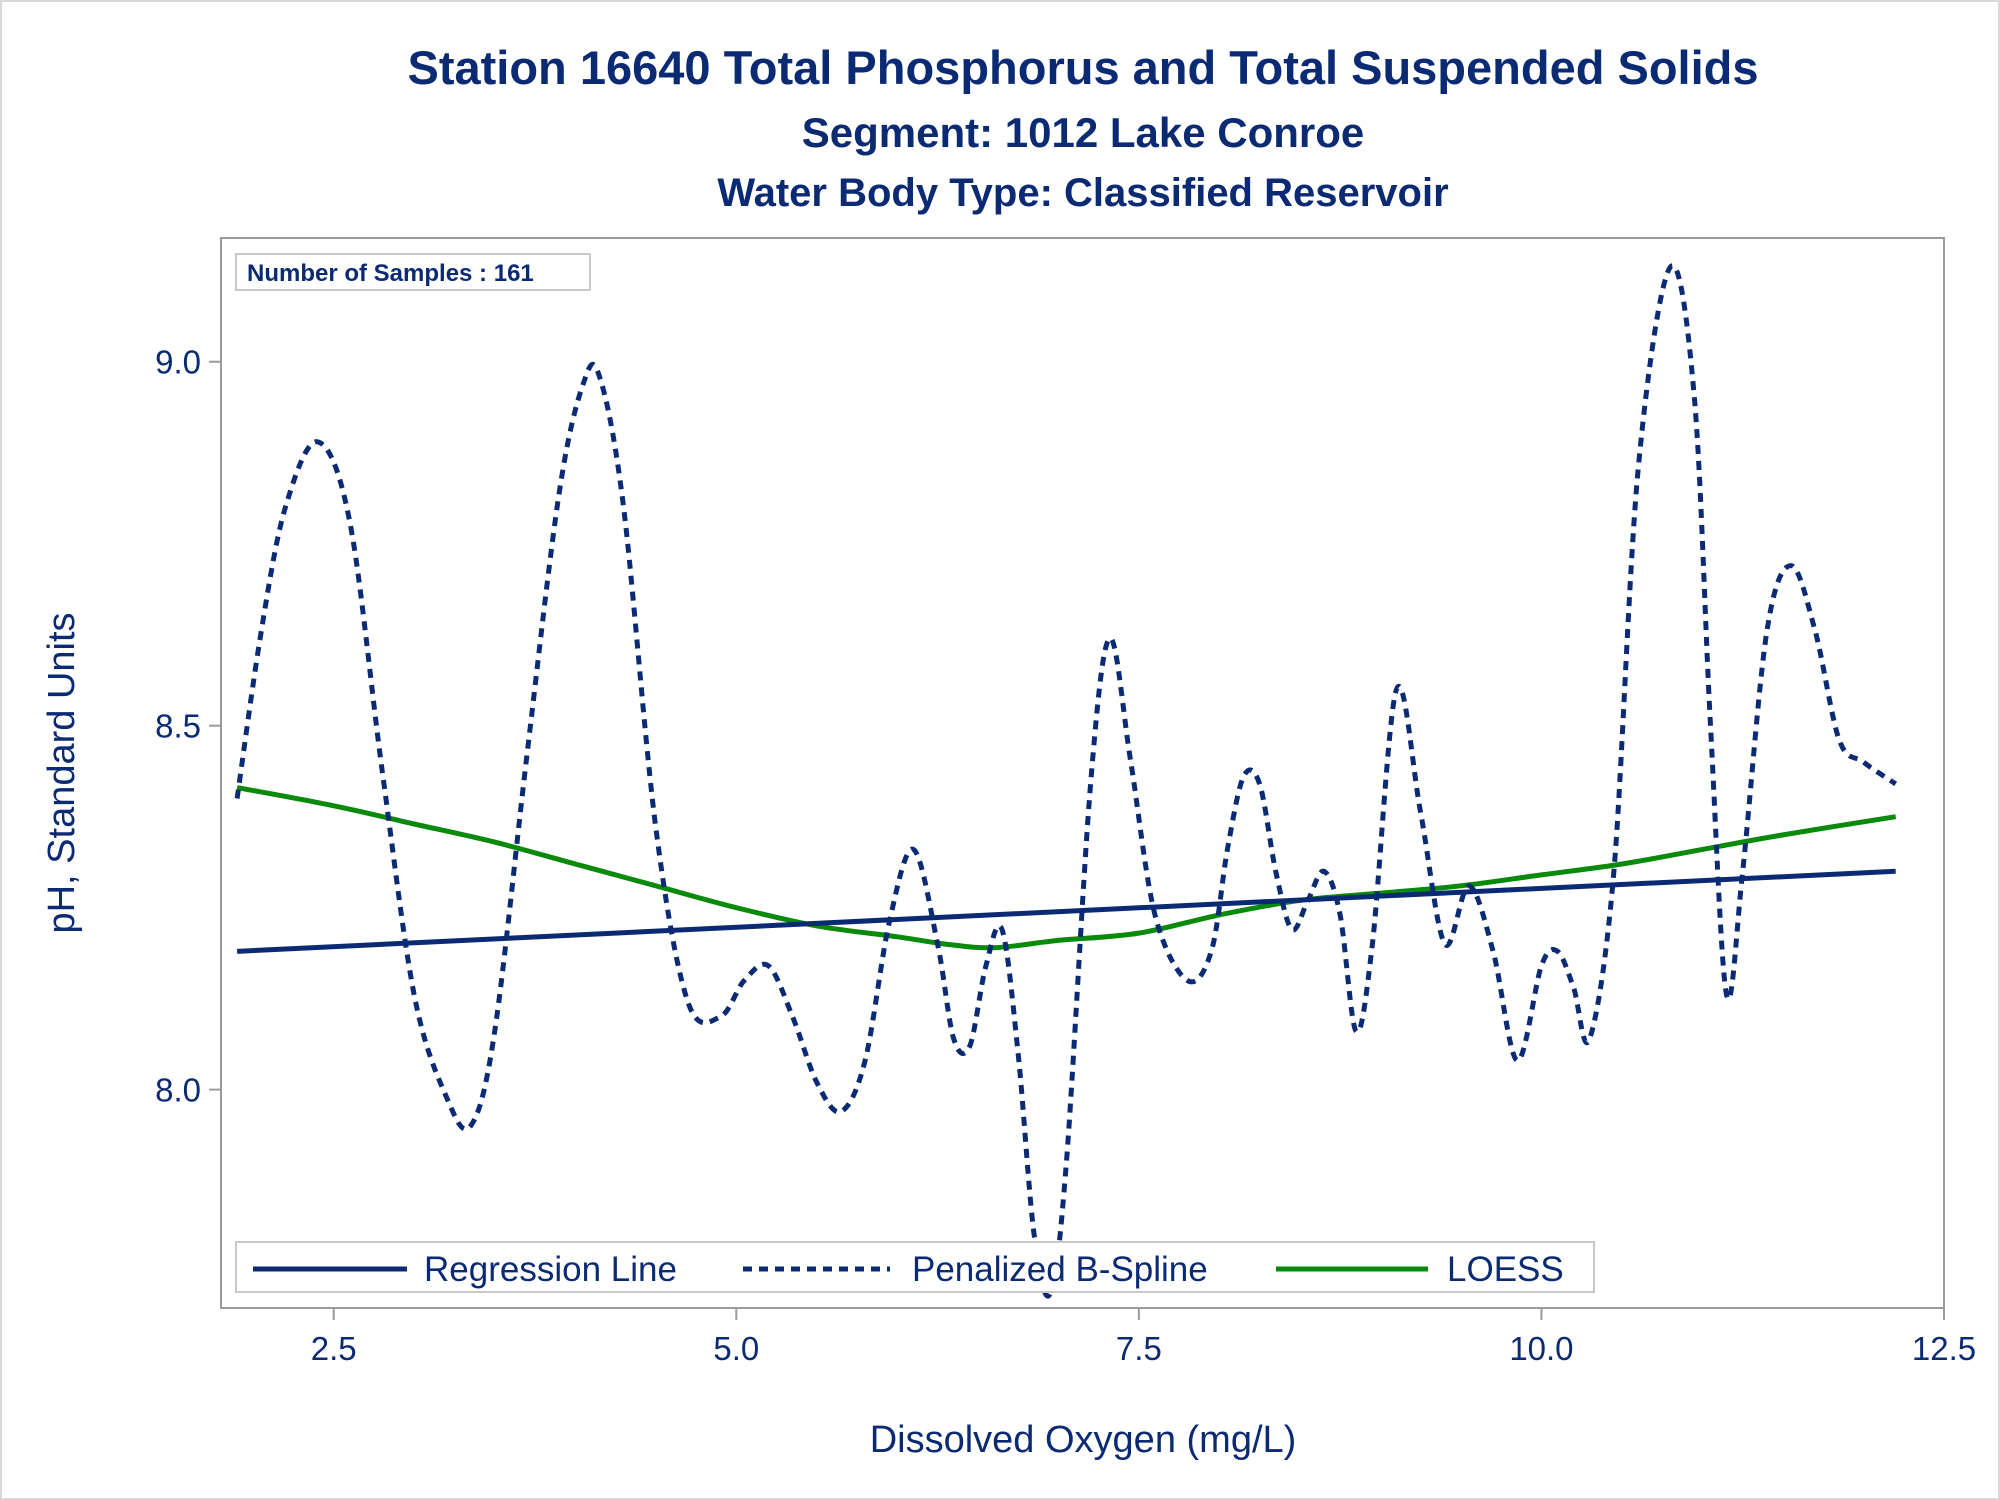 Image resolution: width=2000 pixels, height=1500 pixels. I want to click on legend: Regression Line Penalized B-Spline LOESS, so click(908, 1269).